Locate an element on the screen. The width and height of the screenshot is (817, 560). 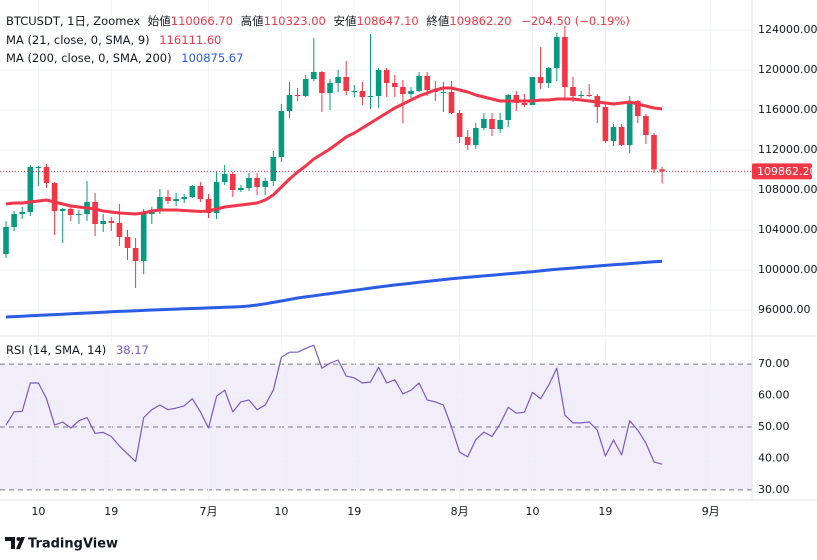
last-price-box is located at coordinates (782, 171).